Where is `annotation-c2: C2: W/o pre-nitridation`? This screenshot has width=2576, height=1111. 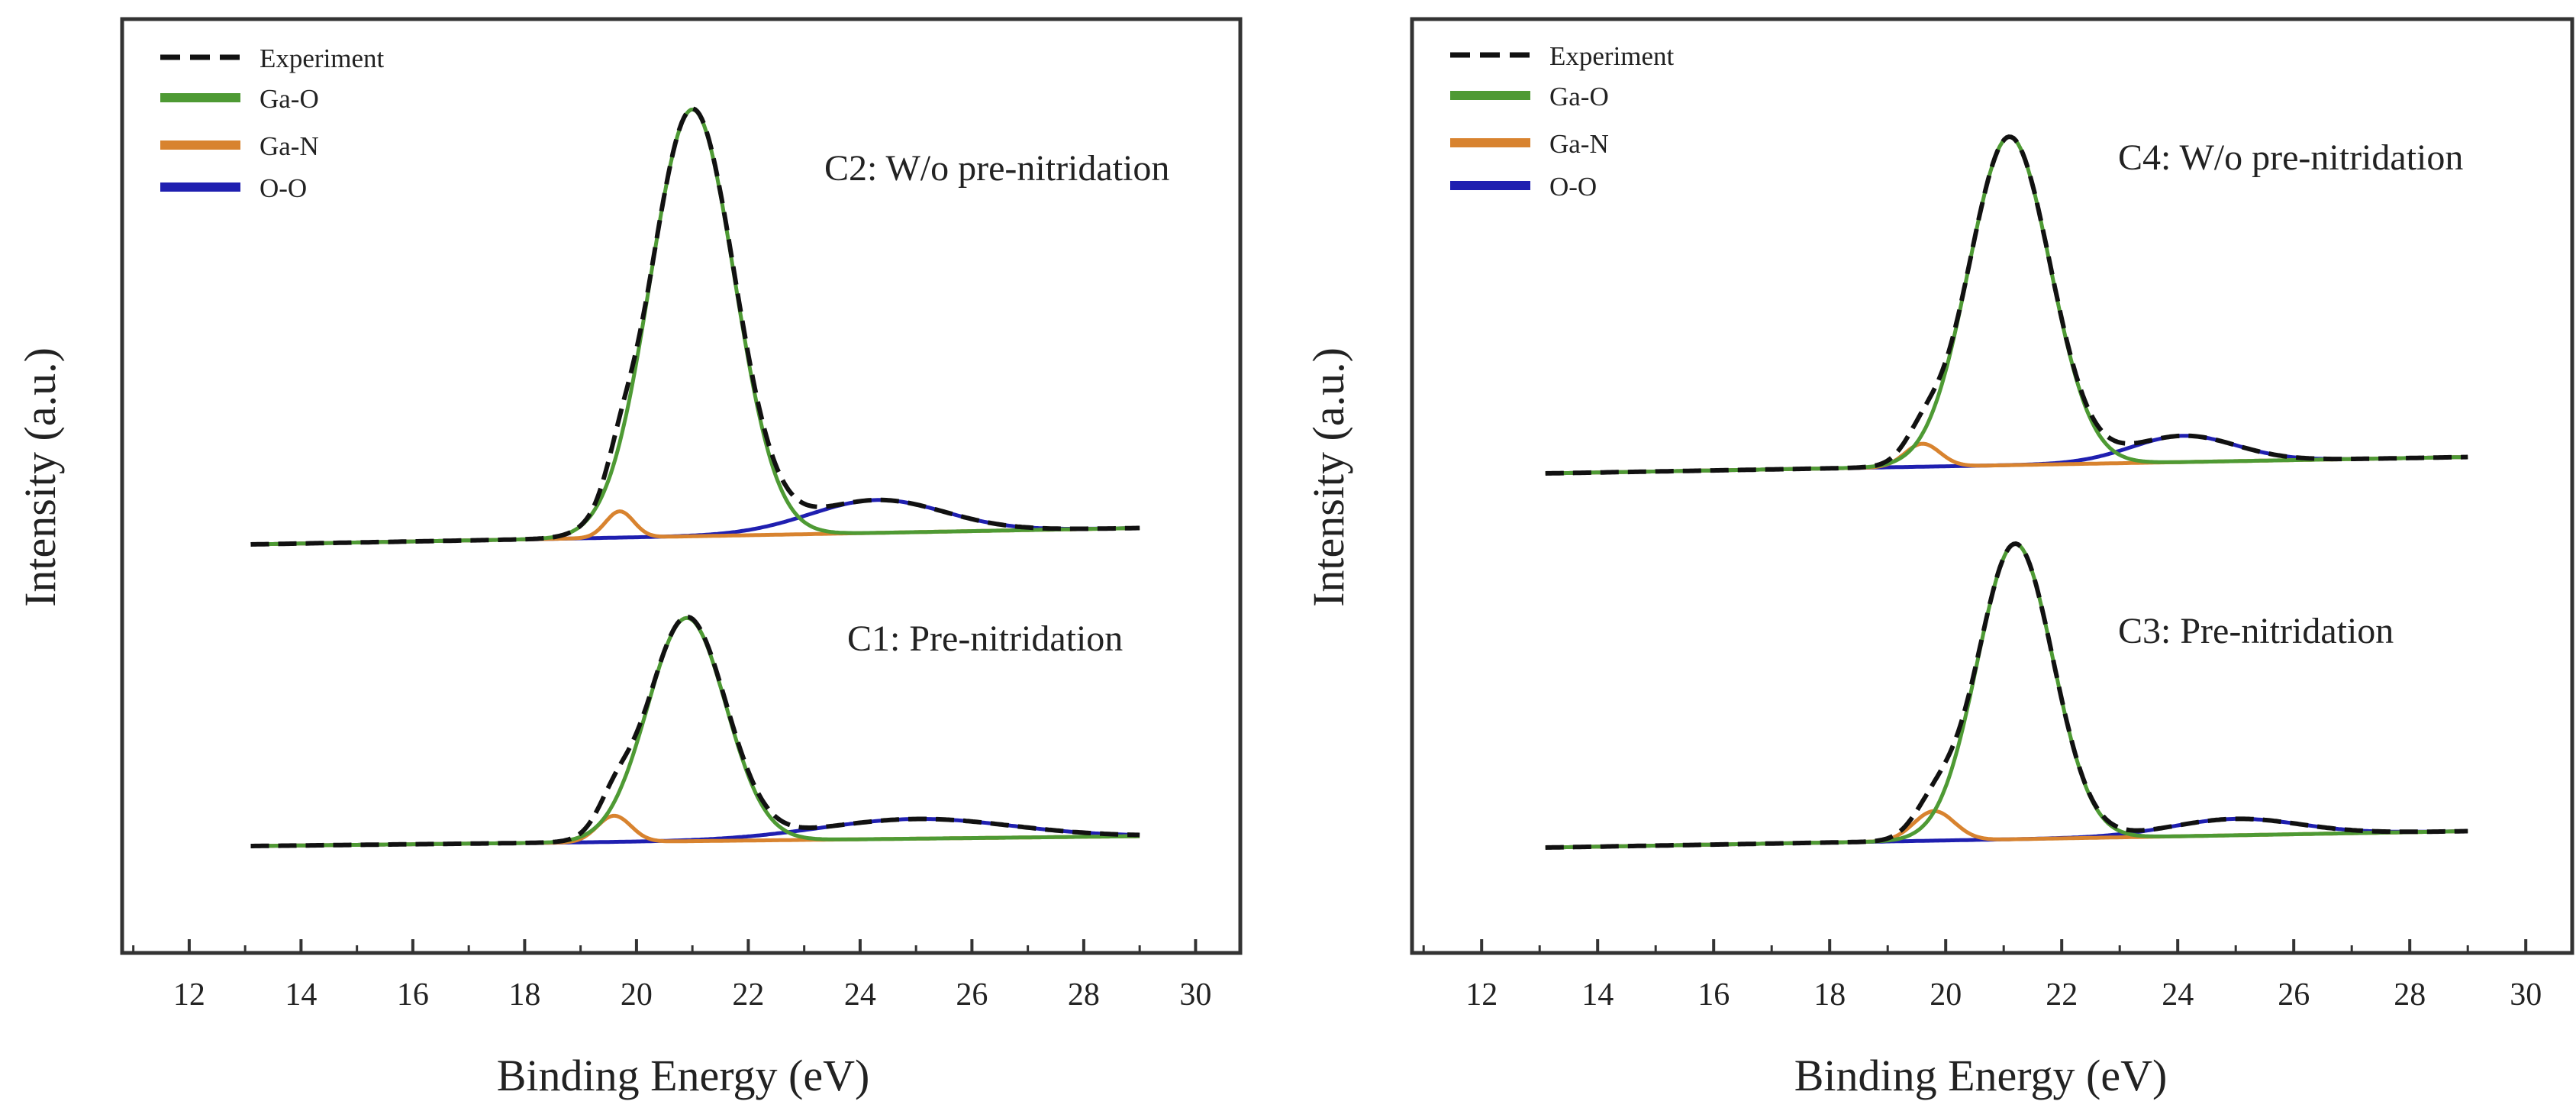 annotation-c2: C2: W/o pre-nitridation is located at coordinates (997, 168).